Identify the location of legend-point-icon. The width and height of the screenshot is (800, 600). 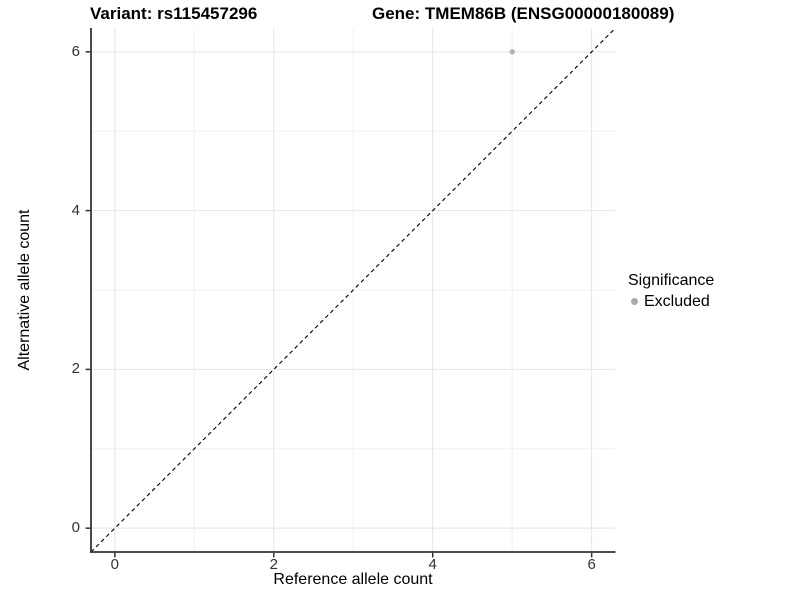
(634, 301).